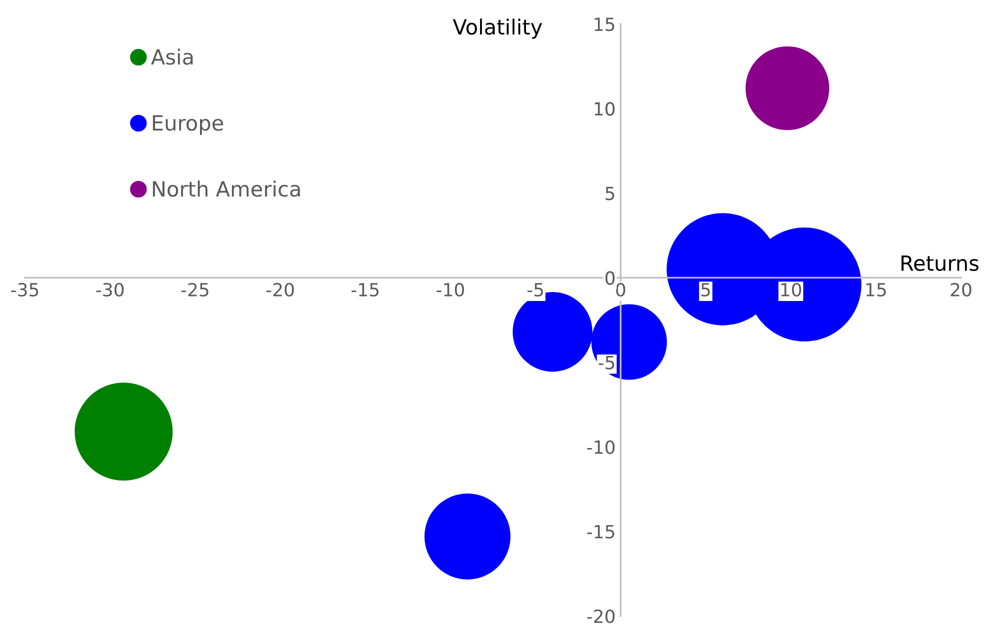 The height and width of the screenshot is (624, 990). I want to click on x-tick-label: 15, so click(876, 290).